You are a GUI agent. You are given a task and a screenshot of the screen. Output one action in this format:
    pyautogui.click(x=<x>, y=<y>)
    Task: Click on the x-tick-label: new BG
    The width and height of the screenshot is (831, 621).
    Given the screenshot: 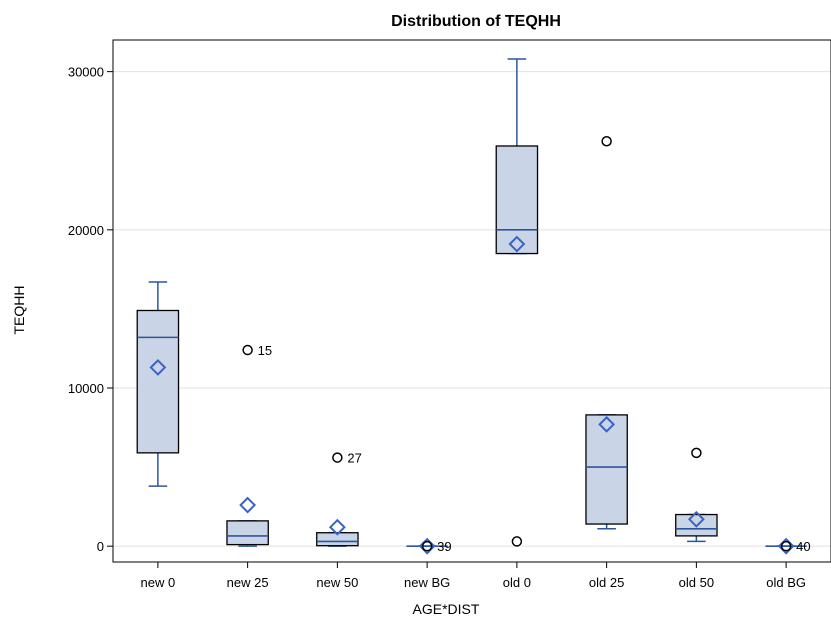 What is the action you would take?
    pyautogui.click(x=427, y=582)
    